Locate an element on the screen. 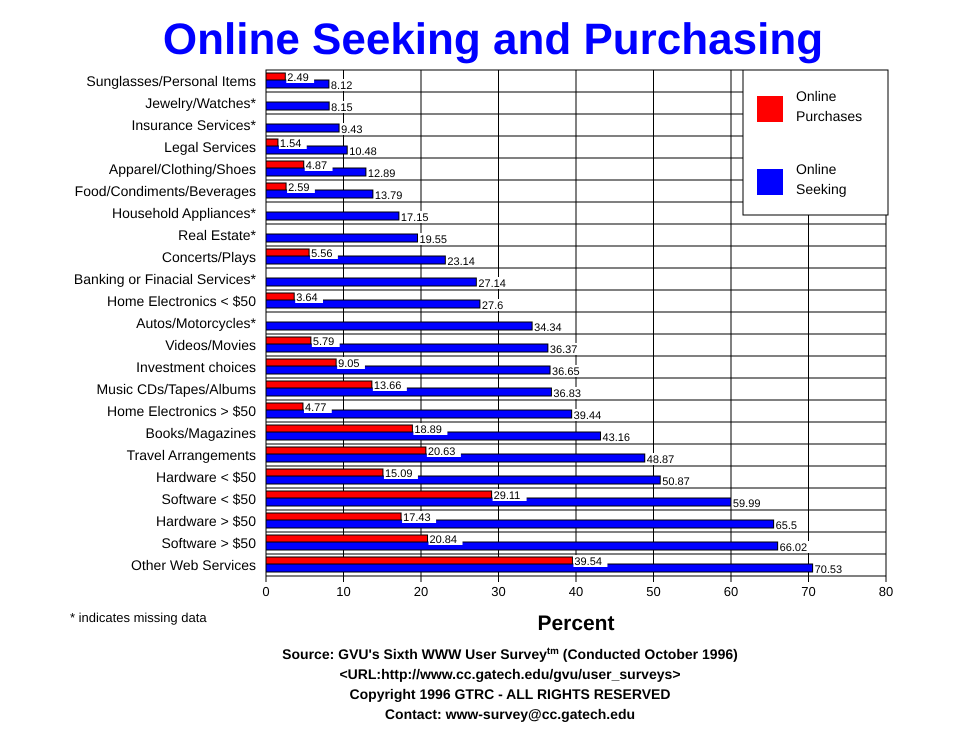 The width and height of the screenshot is (970, 736). y-tick-label: Music CDs/Tapes/Albums is located at coordinates (176, 389).